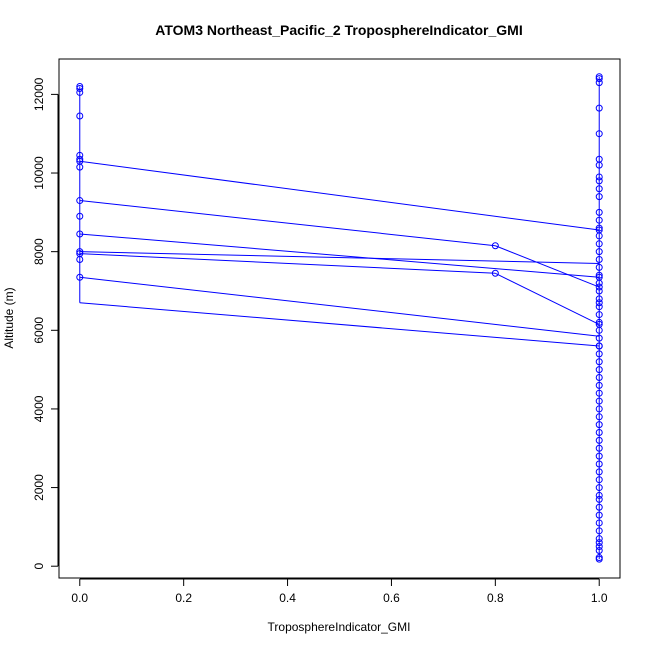  I want to click on y-tick-label: 4000, so click(39, 408).